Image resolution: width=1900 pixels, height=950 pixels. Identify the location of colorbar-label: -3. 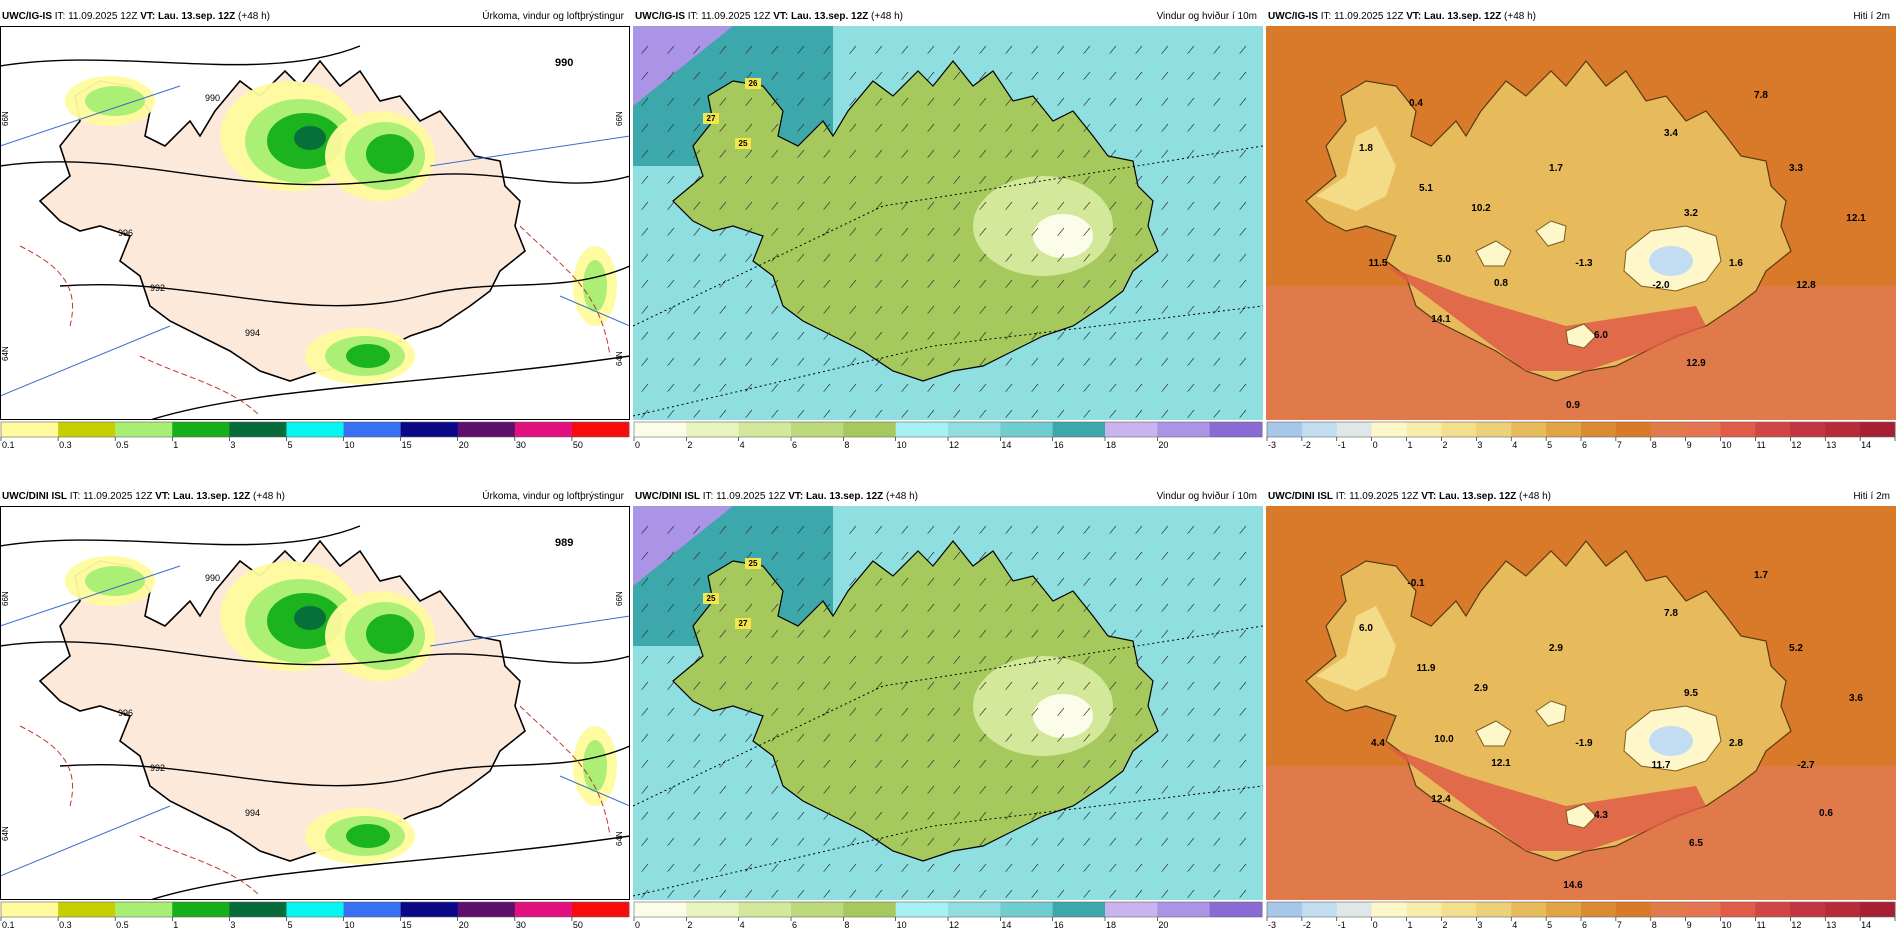
(1272, 445).